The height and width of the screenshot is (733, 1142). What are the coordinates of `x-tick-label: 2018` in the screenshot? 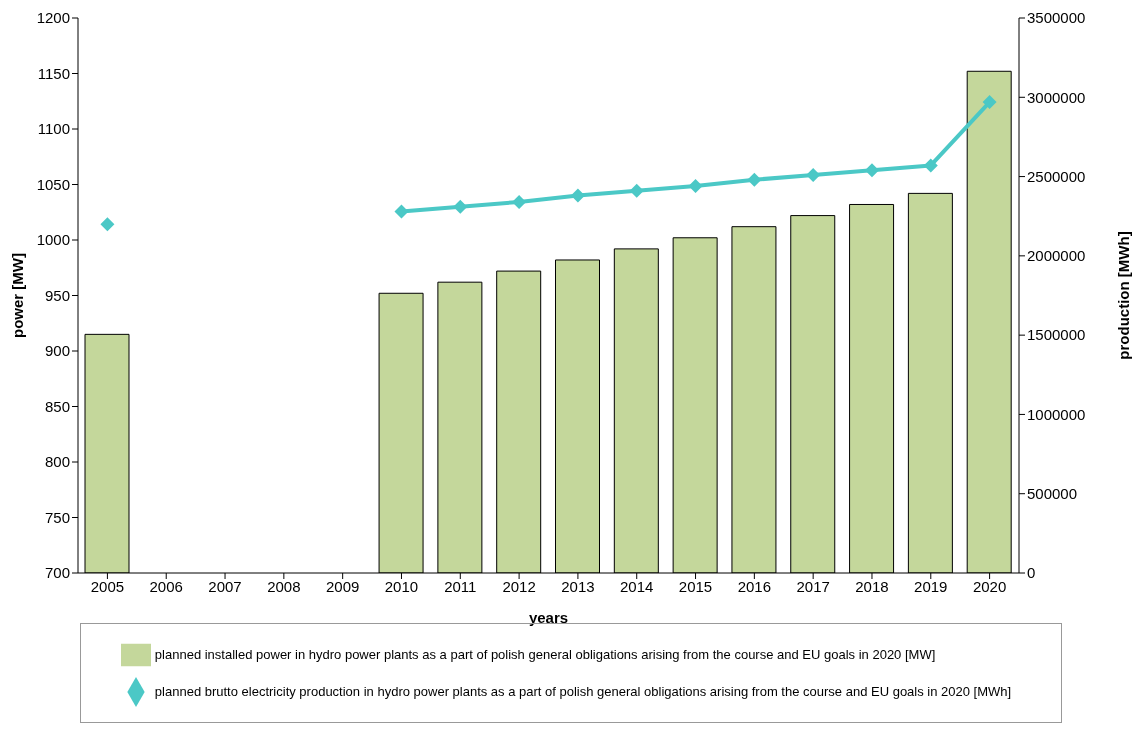 It's located at (872, 586).